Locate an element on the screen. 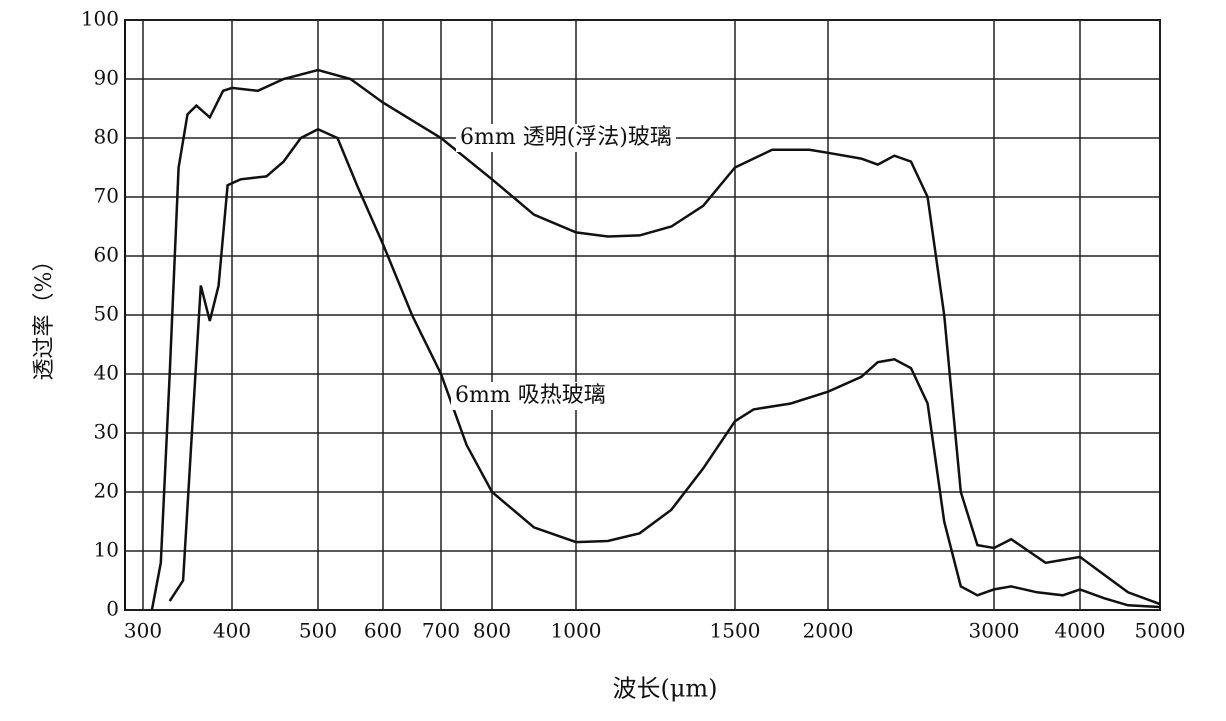  series-label: 6mm 透明(浮法)玻璃 is located at coordinates (566, 137).